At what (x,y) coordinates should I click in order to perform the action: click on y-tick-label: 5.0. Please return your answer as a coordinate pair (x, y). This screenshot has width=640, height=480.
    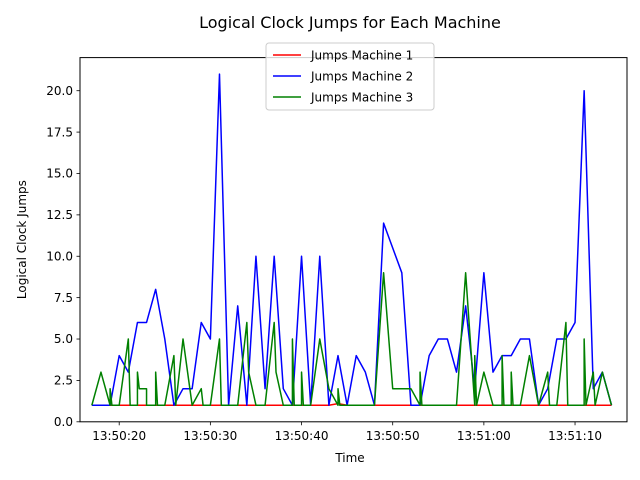
    Looking at the image, I should click on (63, 339).